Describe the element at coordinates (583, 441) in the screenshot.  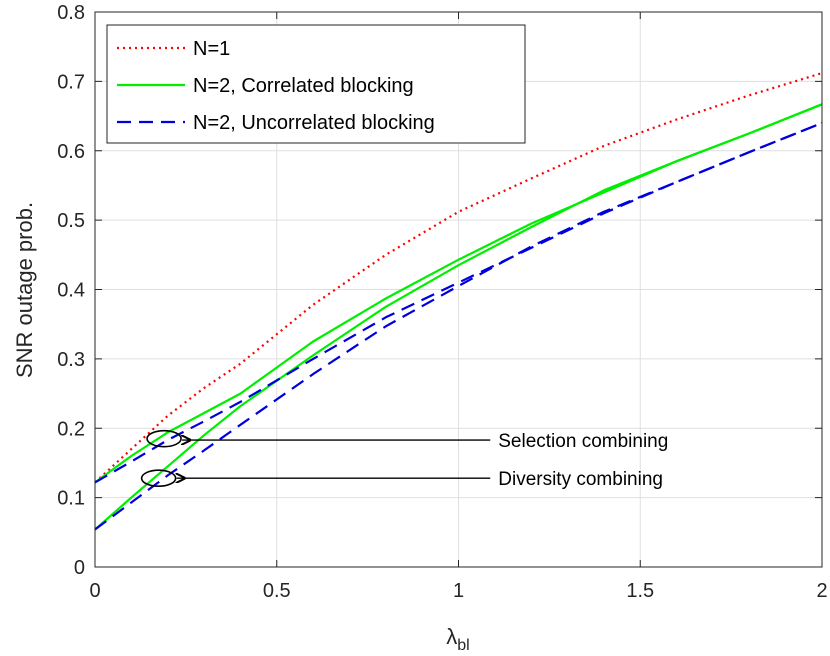
I see `annotation-label: Selection combining` at that location.